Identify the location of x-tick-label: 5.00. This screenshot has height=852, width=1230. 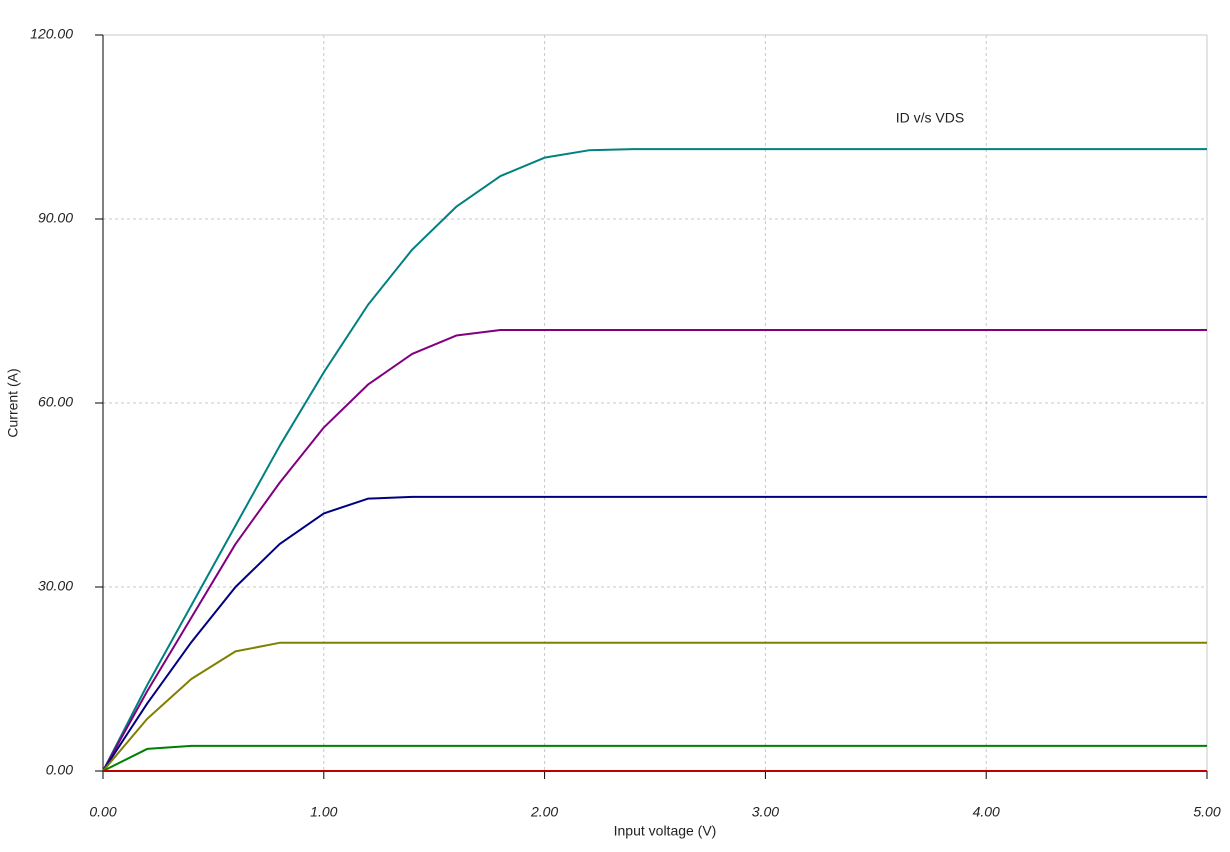
(1206, 812).